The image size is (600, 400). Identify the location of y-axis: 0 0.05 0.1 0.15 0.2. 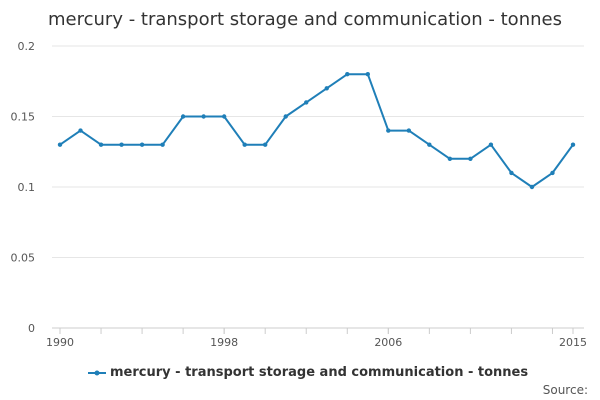
(23, 187).